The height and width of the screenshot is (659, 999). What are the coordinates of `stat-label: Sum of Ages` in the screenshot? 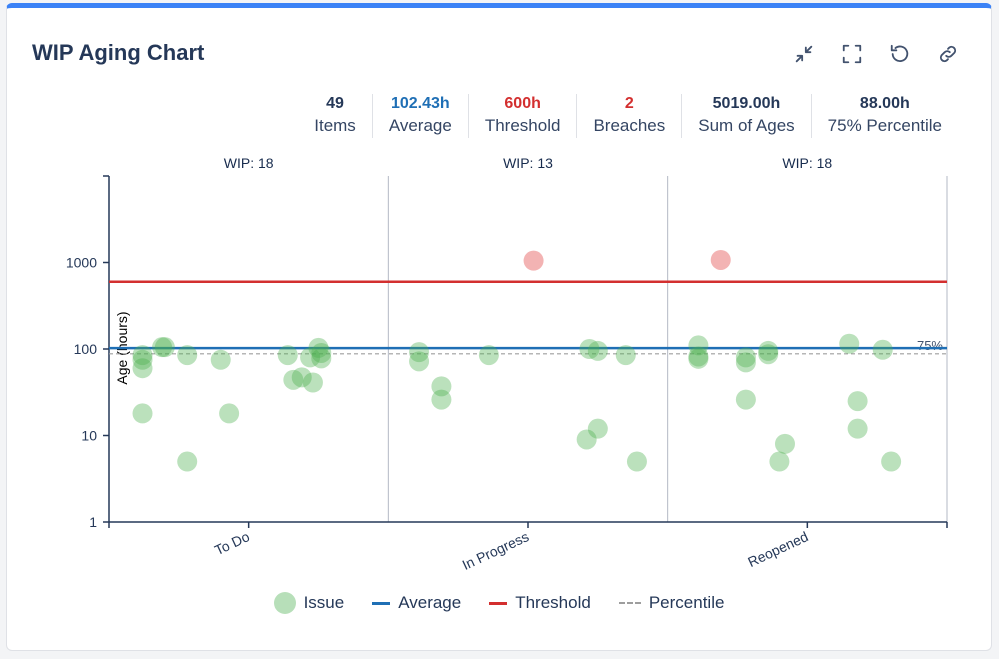 It's located at (746, 125).